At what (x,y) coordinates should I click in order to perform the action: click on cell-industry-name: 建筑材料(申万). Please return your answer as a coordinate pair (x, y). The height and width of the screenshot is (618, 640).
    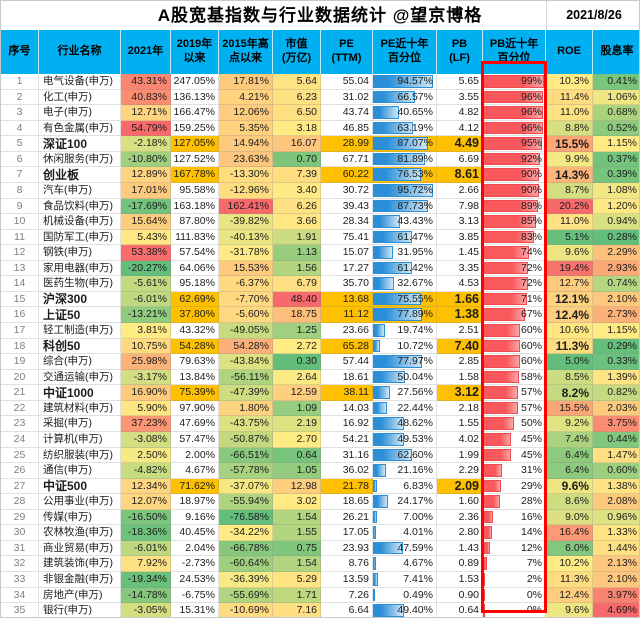
    Looking at the image, I should click on (80, 408).